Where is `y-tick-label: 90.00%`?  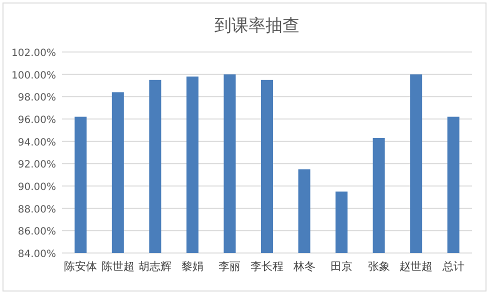
y-tick-label: 90.00% is located at coordinates (37, 187).